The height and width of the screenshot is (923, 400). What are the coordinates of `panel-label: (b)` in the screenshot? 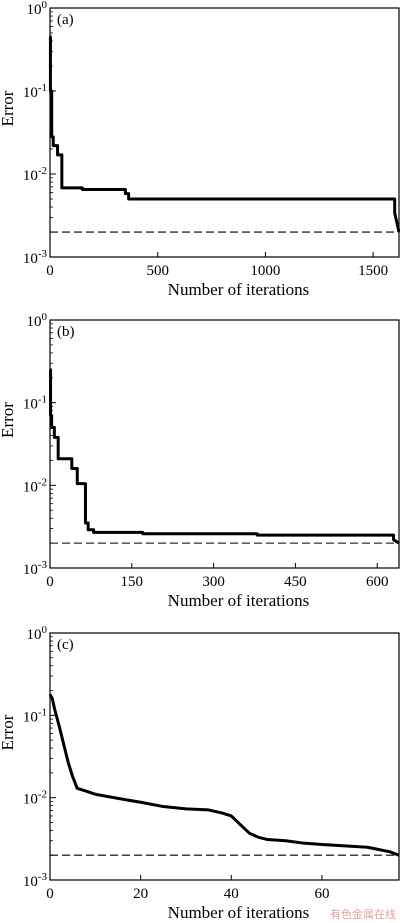 It's located at (66, 332).